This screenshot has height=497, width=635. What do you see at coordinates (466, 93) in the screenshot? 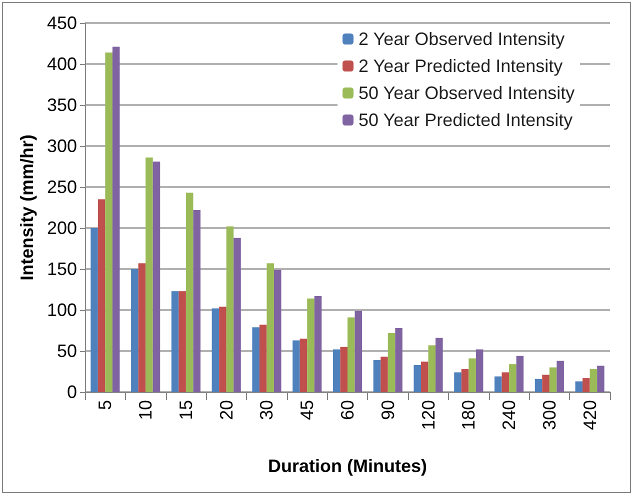
I see `legend-label: 50 Year Observed Intensity` at bounding box center [466, 93].